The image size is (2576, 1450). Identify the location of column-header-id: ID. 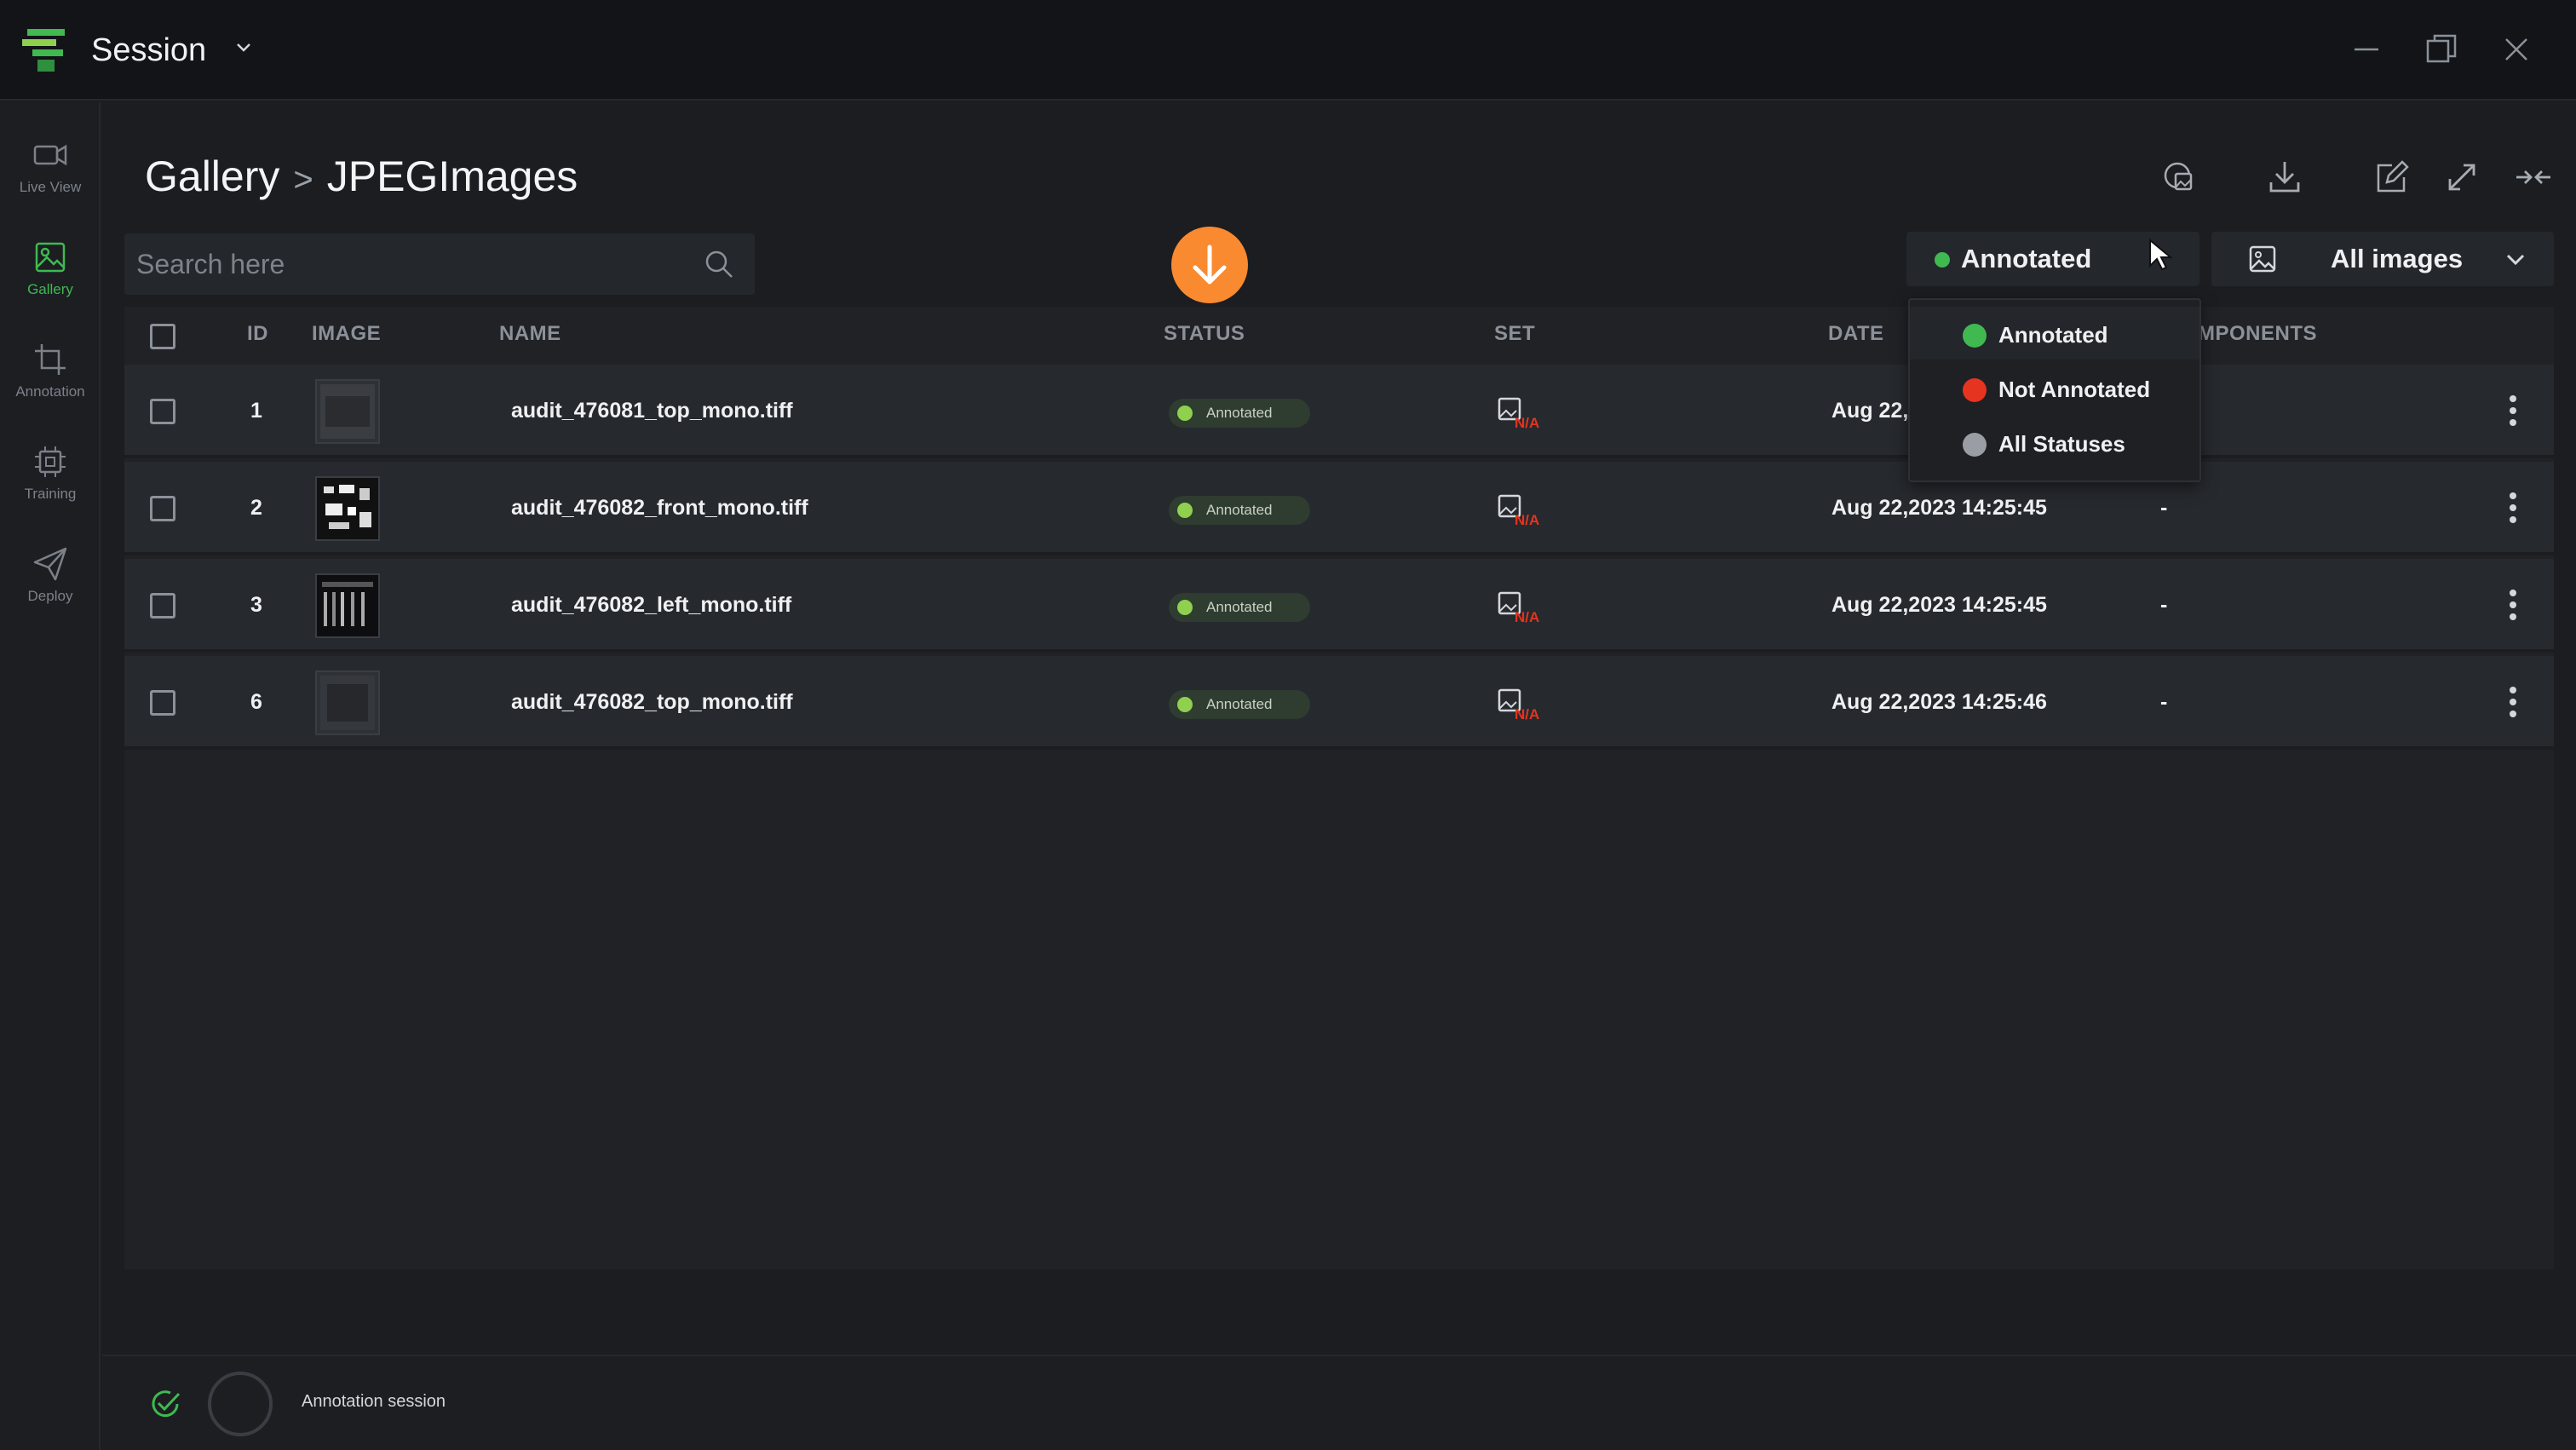
(257, 333).